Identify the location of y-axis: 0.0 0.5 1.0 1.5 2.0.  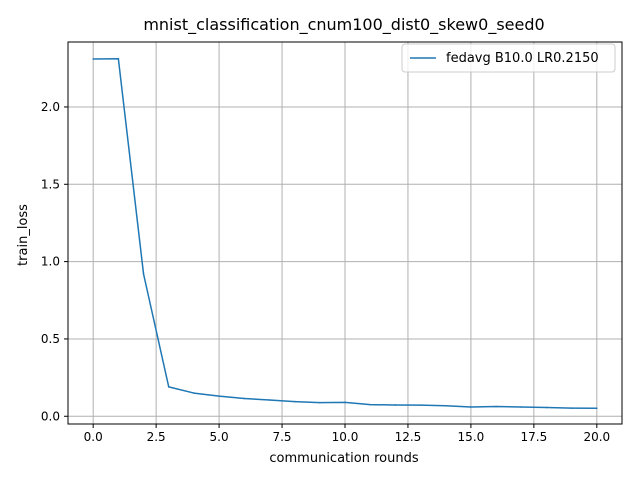
(54, 261).